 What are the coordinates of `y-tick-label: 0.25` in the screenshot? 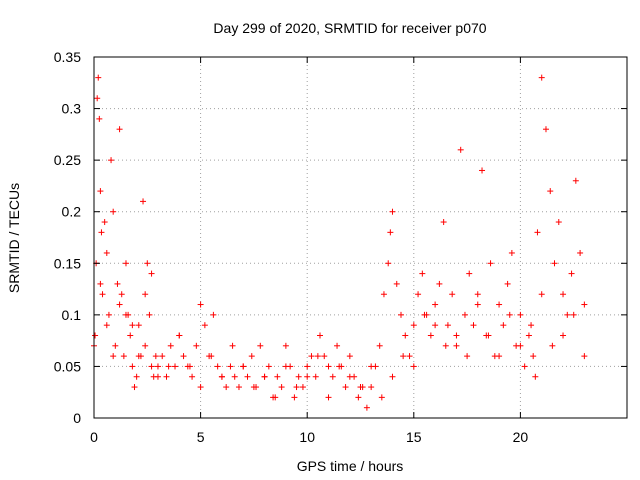 It's located at (67, 160).